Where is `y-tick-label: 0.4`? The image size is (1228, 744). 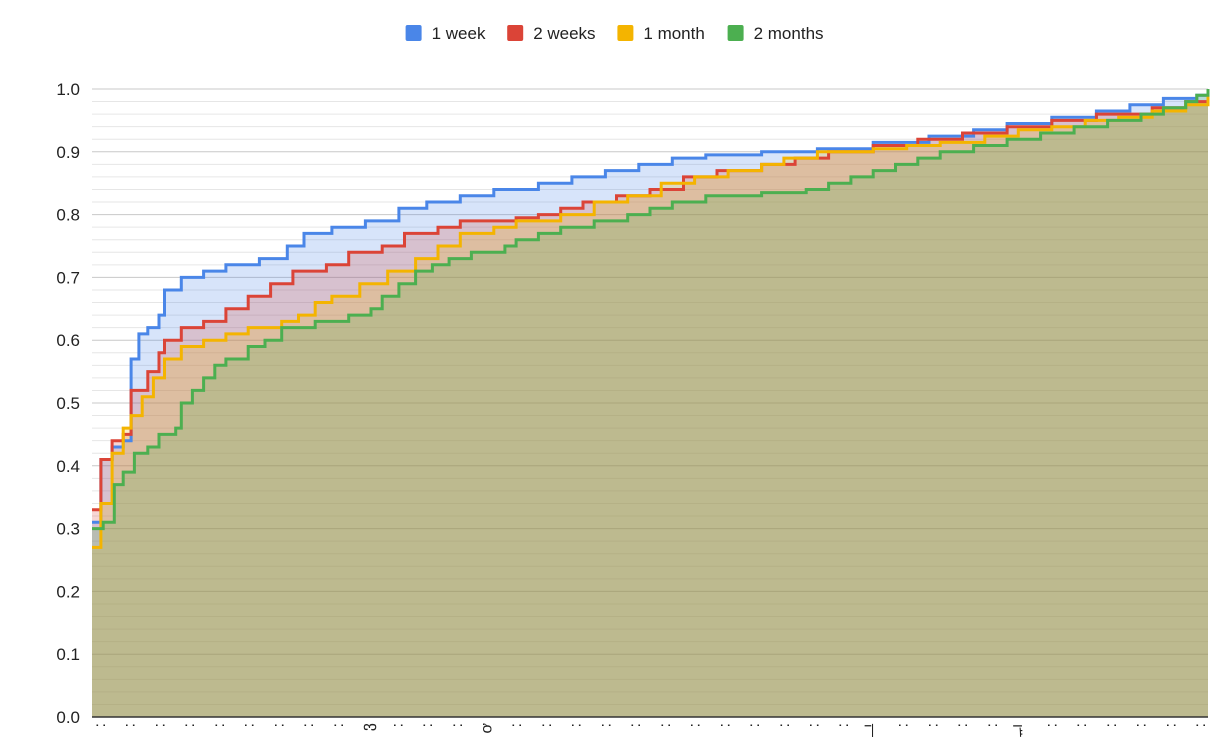
y-tick-label: 0.4 is located at coordinates (68, 466).